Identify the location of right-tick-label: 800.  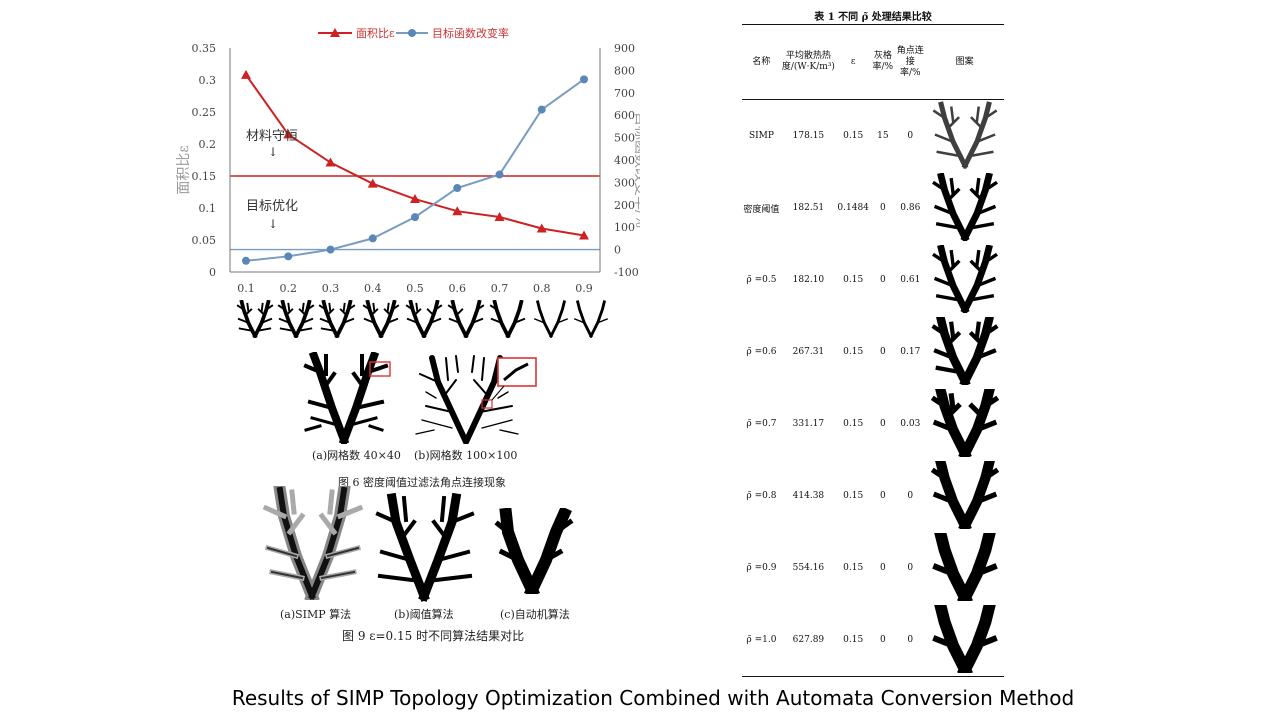
(624, 70).